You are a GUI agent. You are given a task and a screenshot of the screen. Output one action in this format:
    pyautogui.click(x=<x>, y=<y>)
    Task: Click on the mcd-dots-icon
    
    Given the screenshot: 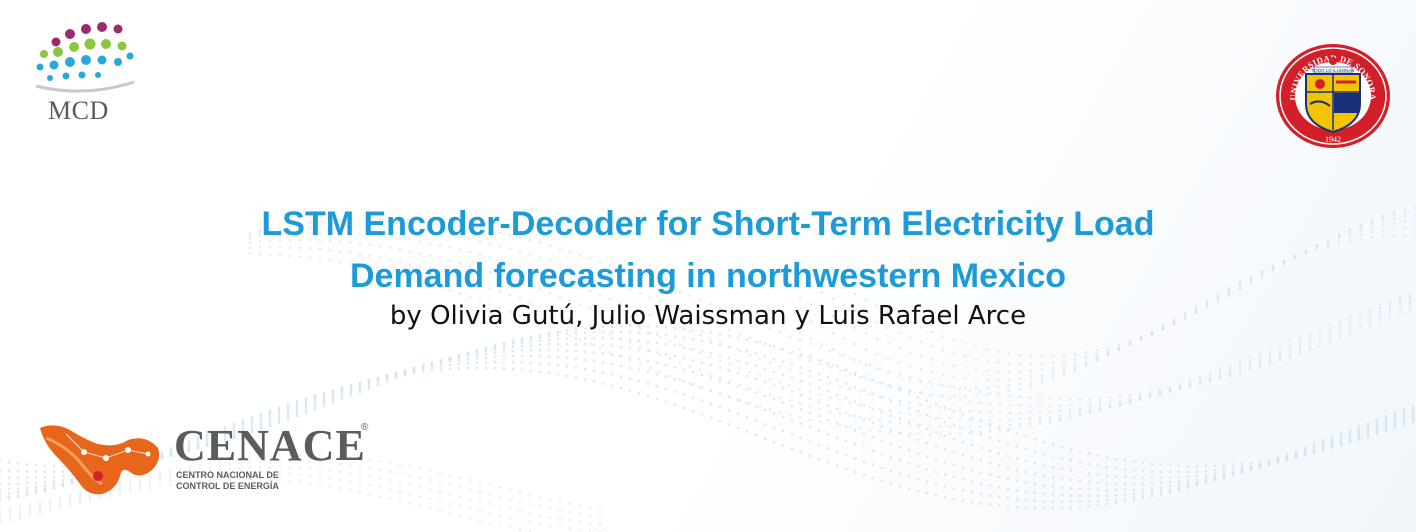 What is the action you would take?
    pyautogui.click(x=85, y=57)
    